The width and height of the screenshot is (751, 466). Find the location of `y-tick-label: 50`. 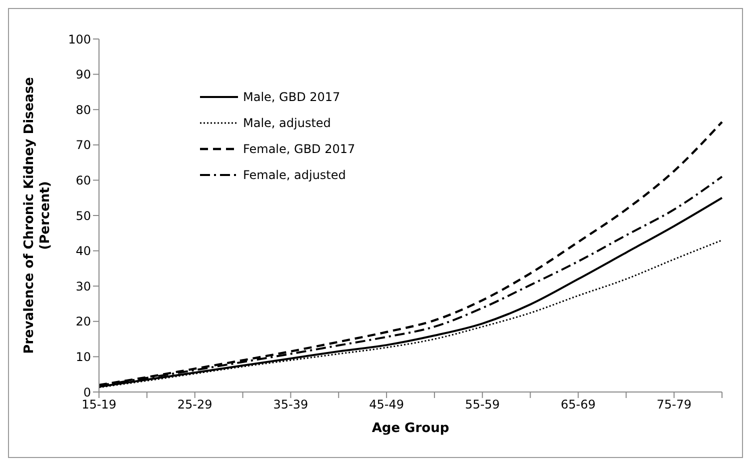

y-tick-label: 50 is located at coordinates (83, 215).